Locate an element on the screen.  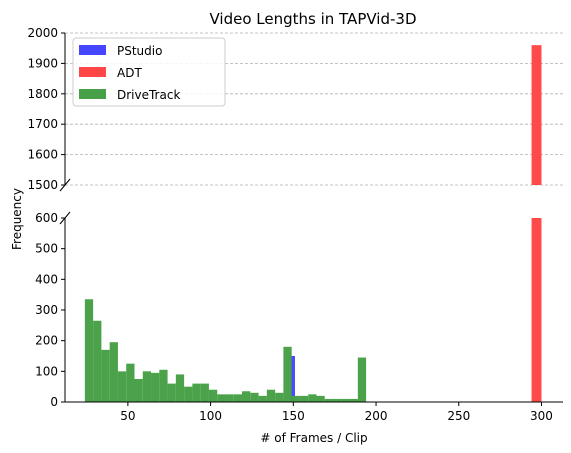
y-tick-label: 1800 is located at coordinates (42, 94).